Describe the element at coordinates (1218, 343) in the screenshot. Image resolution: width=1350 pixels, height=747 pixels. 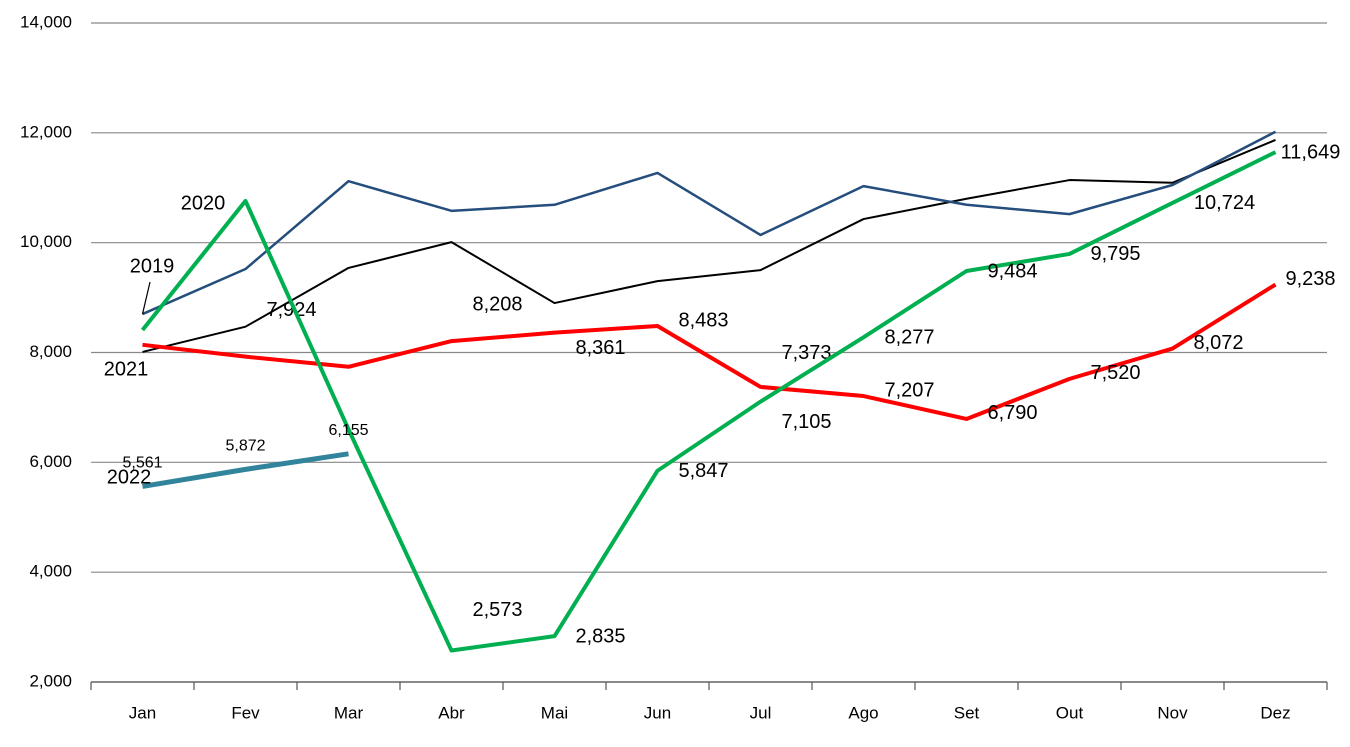
I see `data-label: 8,072` at that location.